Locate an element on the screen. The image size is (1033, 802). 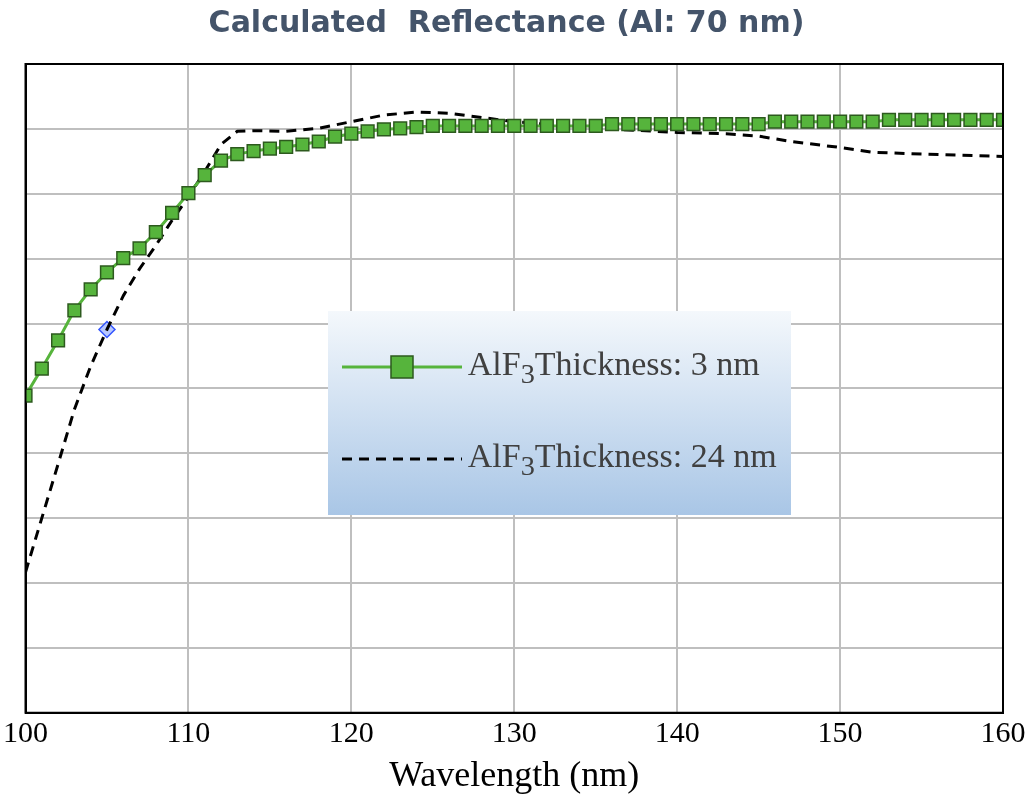
x-tick-label: 140 is located at coordinates (677, 731).